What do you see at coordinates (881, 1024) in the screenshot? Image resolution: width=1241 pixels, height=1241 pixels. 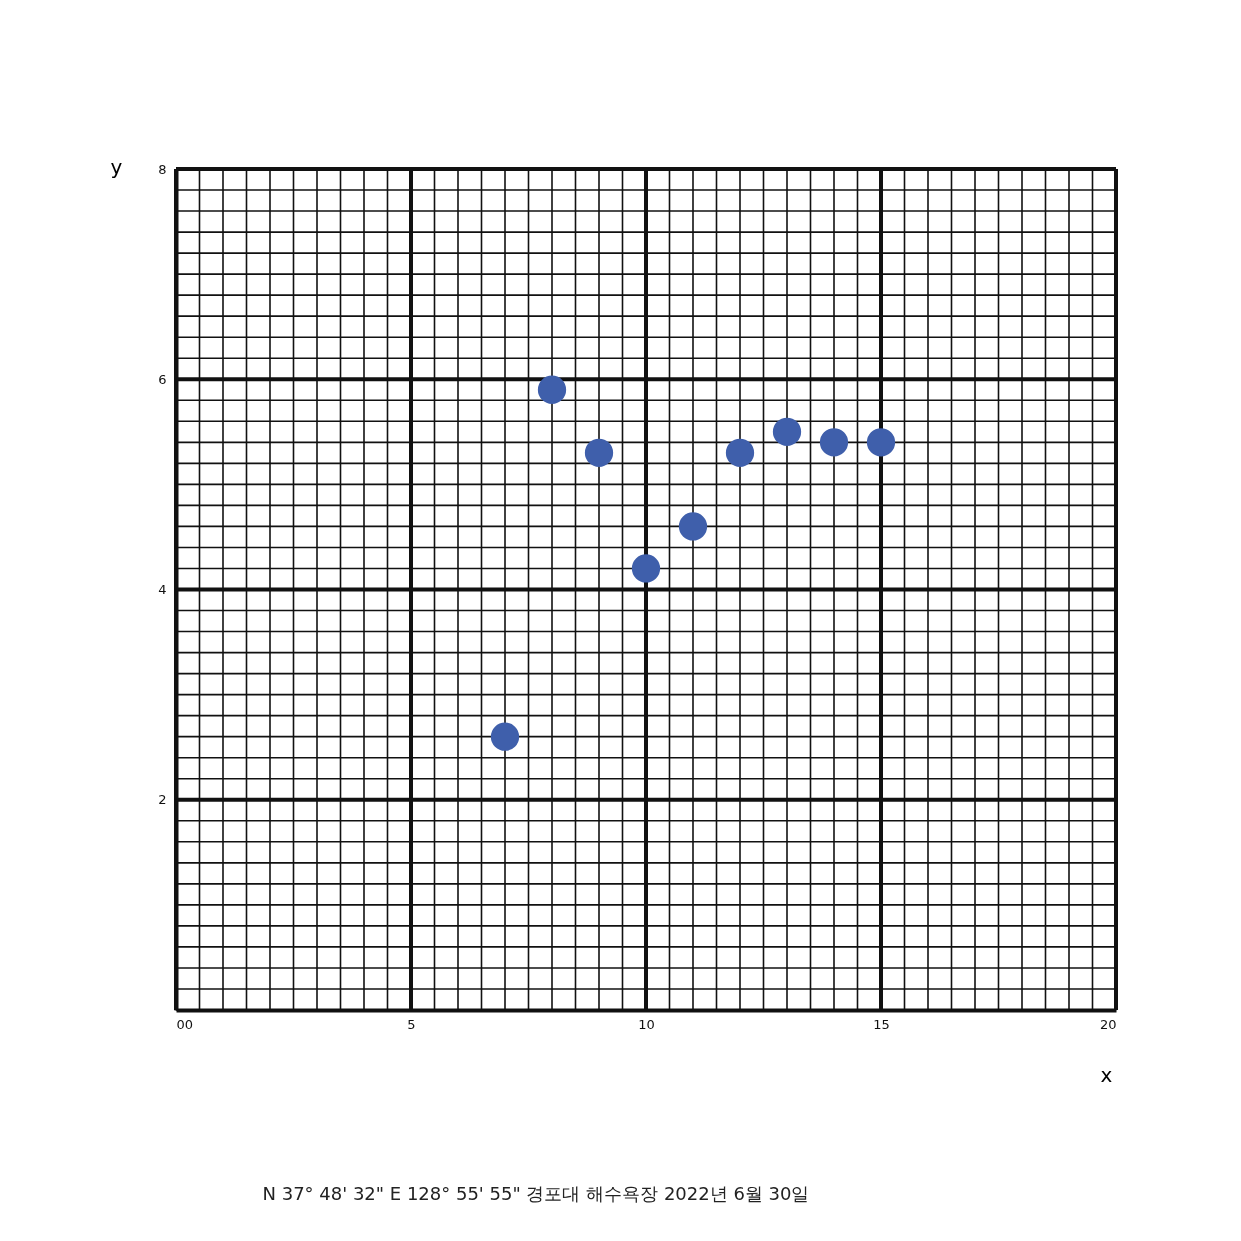 I see `x-tick-label: 15` at bounding box center [881, 1024].